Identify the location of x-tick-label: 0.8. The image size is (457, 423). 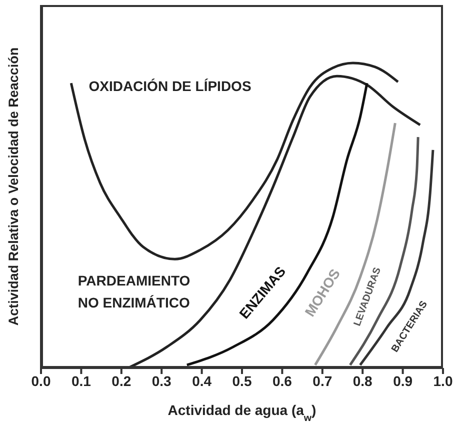
(362, 380).